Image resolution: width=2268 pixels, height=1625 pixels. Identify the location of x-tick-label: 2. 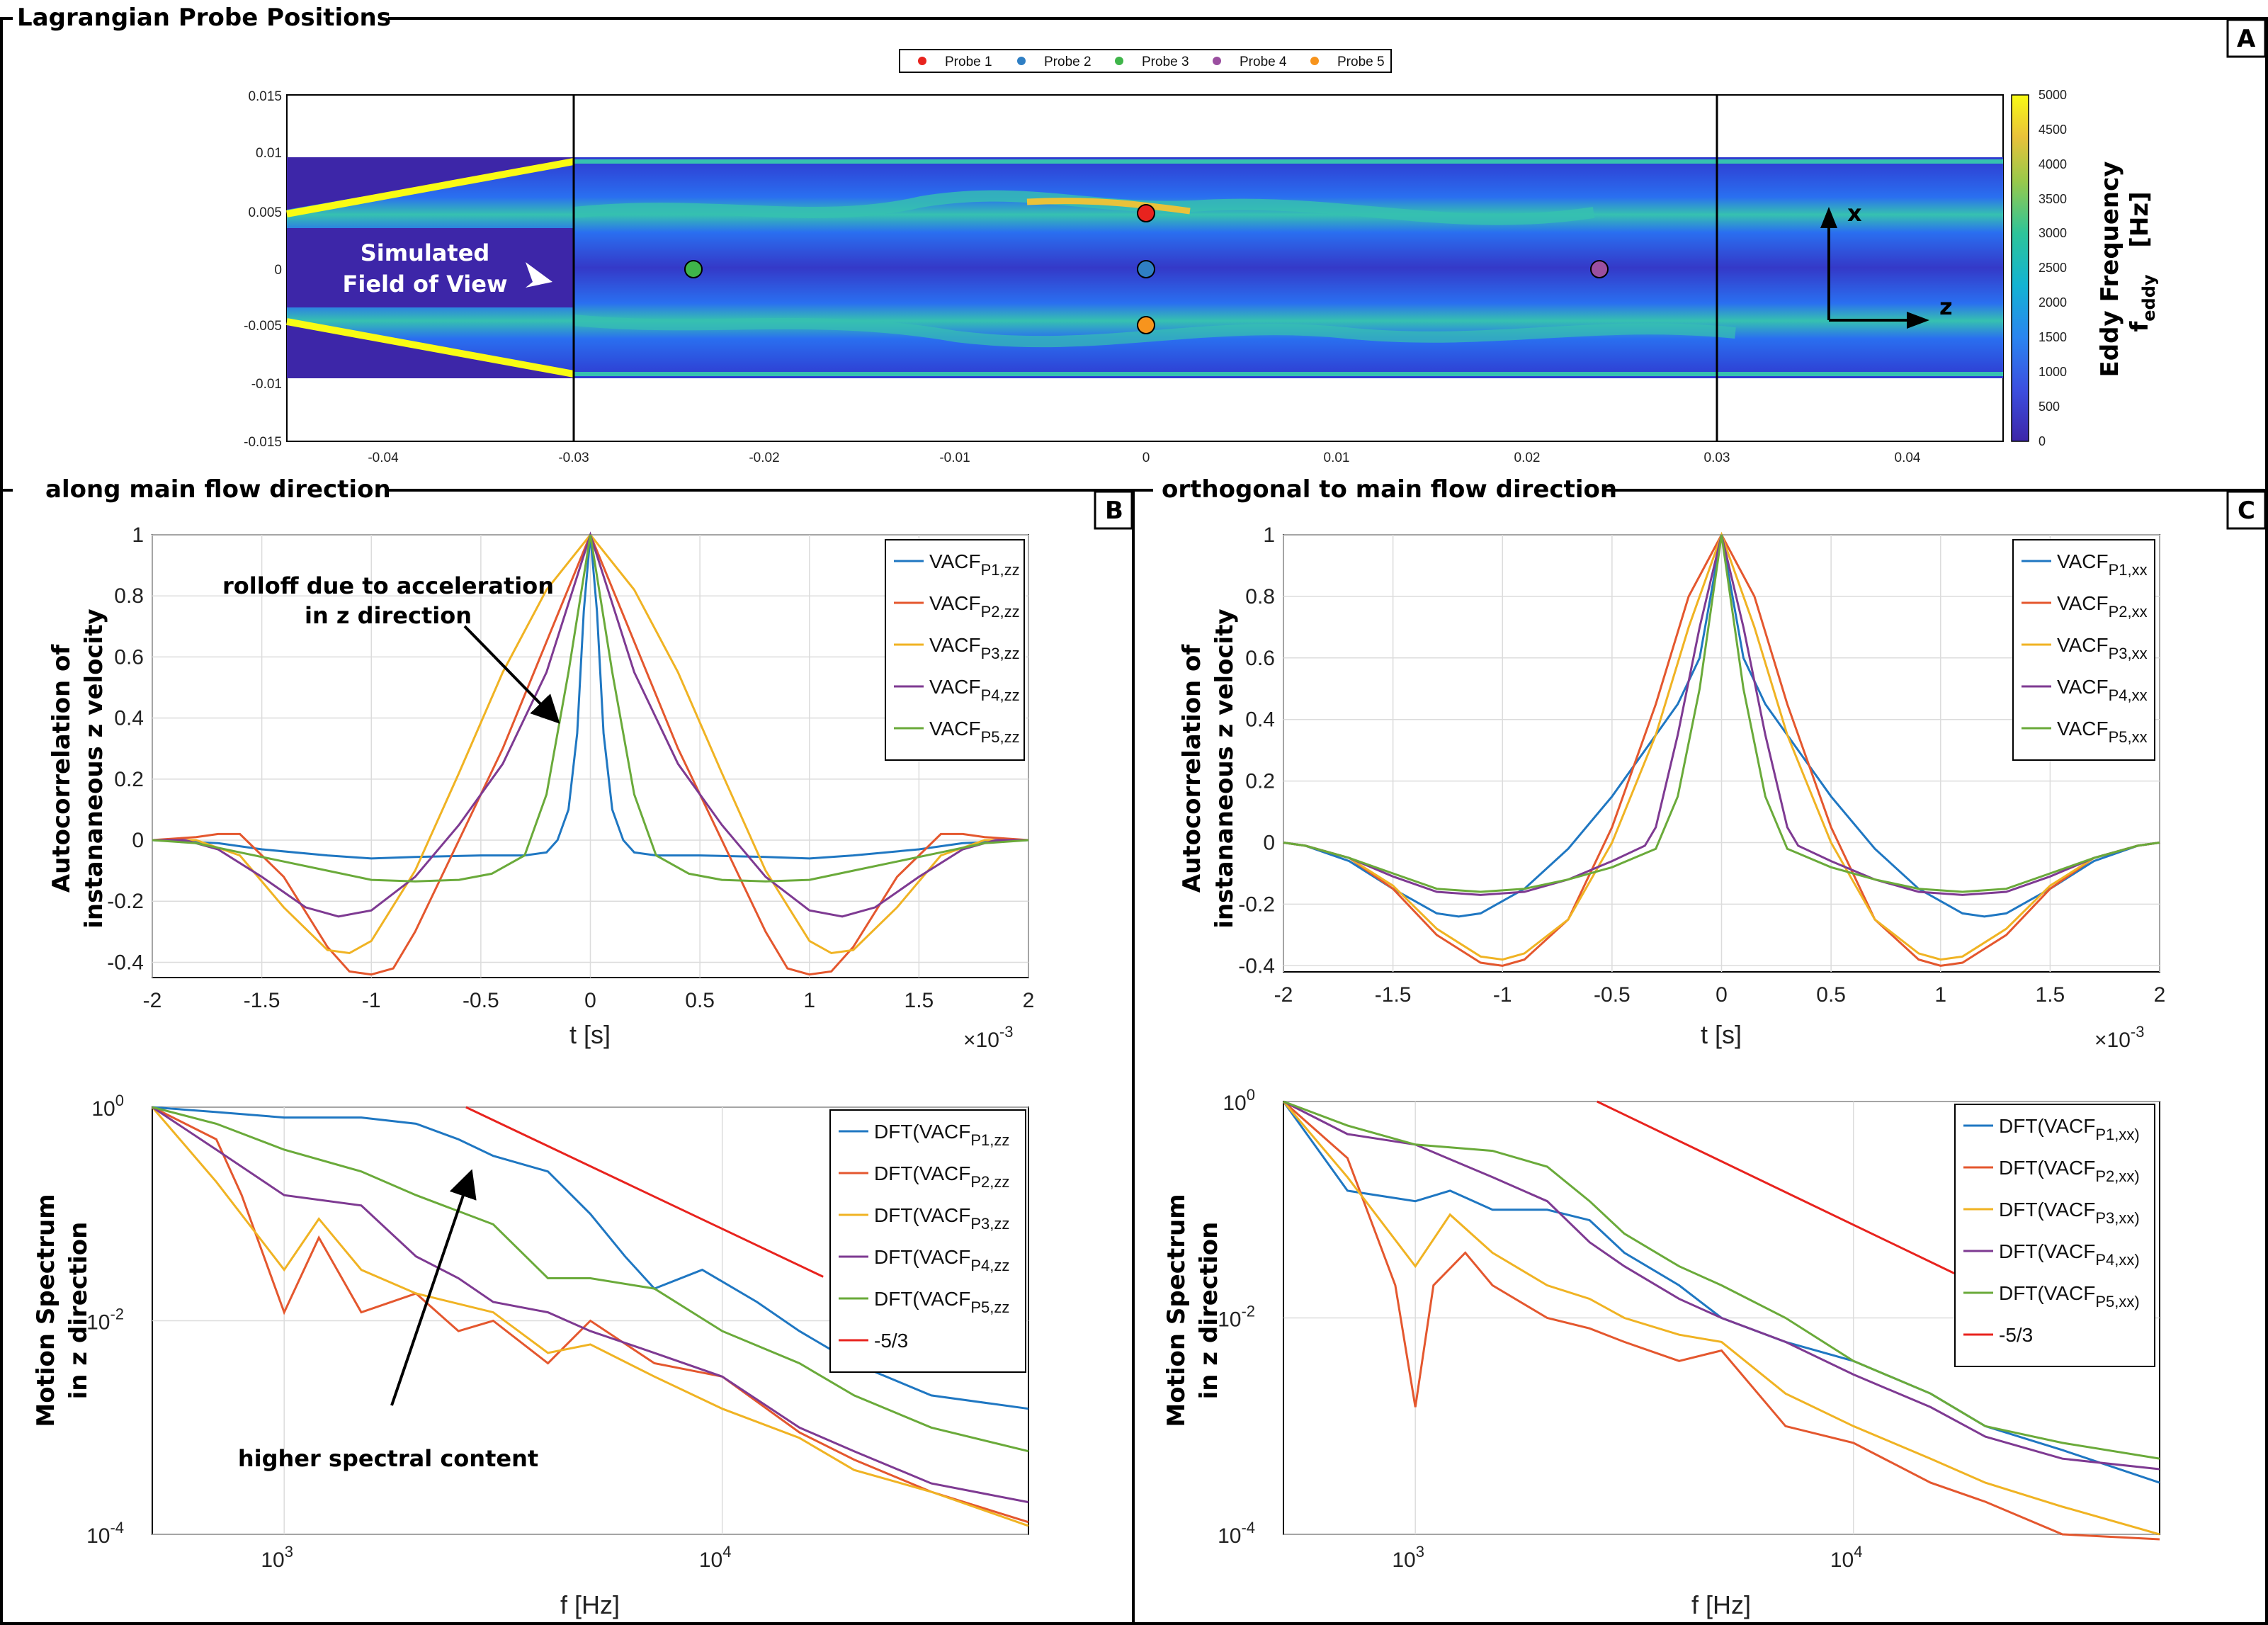
(1029, 1000).